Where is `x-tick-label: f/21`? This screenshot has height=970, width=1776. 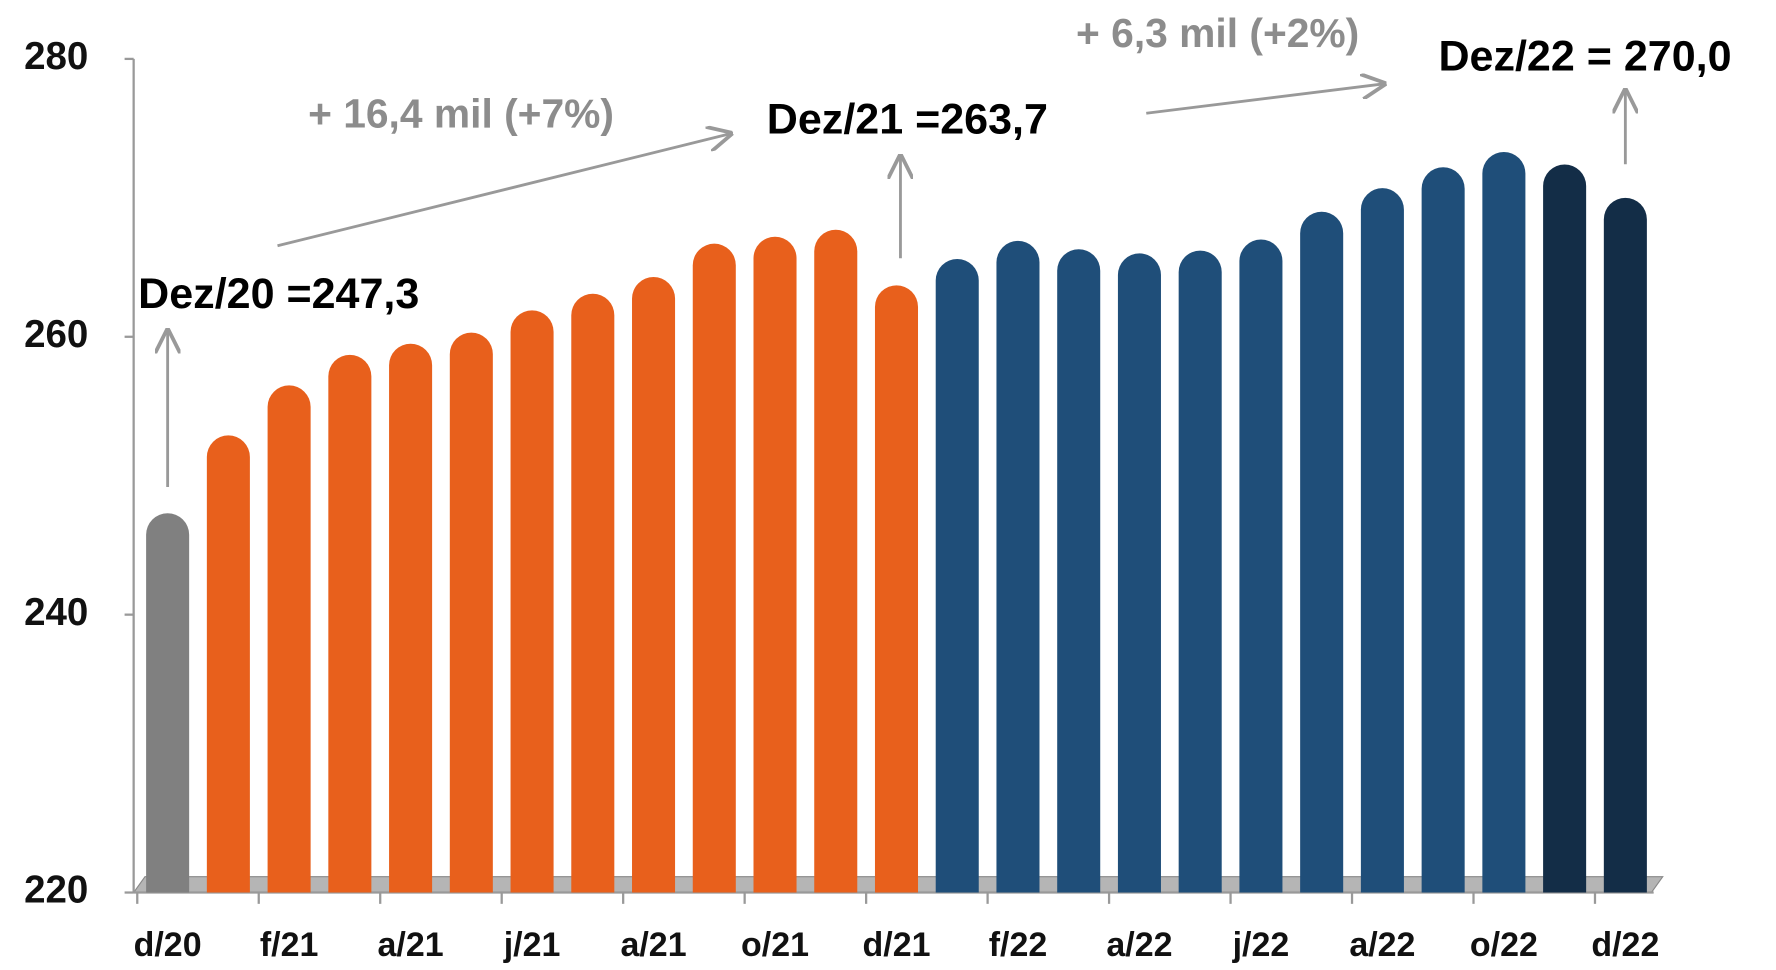 x-tick-label: f/21 is located at coordinates (289, 945).